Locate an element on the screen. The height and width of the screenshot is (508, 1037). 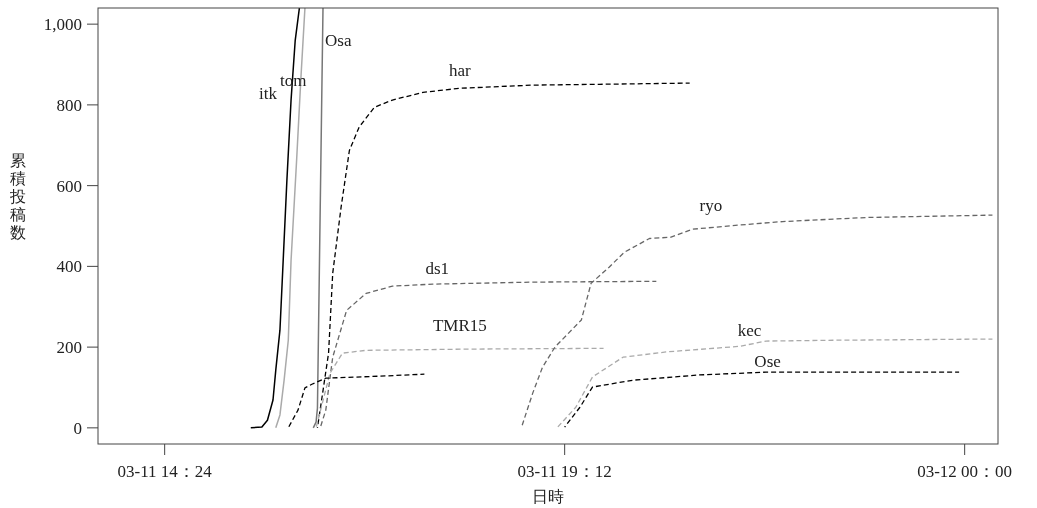
series-label: itk is located at coordinates (268, 94).